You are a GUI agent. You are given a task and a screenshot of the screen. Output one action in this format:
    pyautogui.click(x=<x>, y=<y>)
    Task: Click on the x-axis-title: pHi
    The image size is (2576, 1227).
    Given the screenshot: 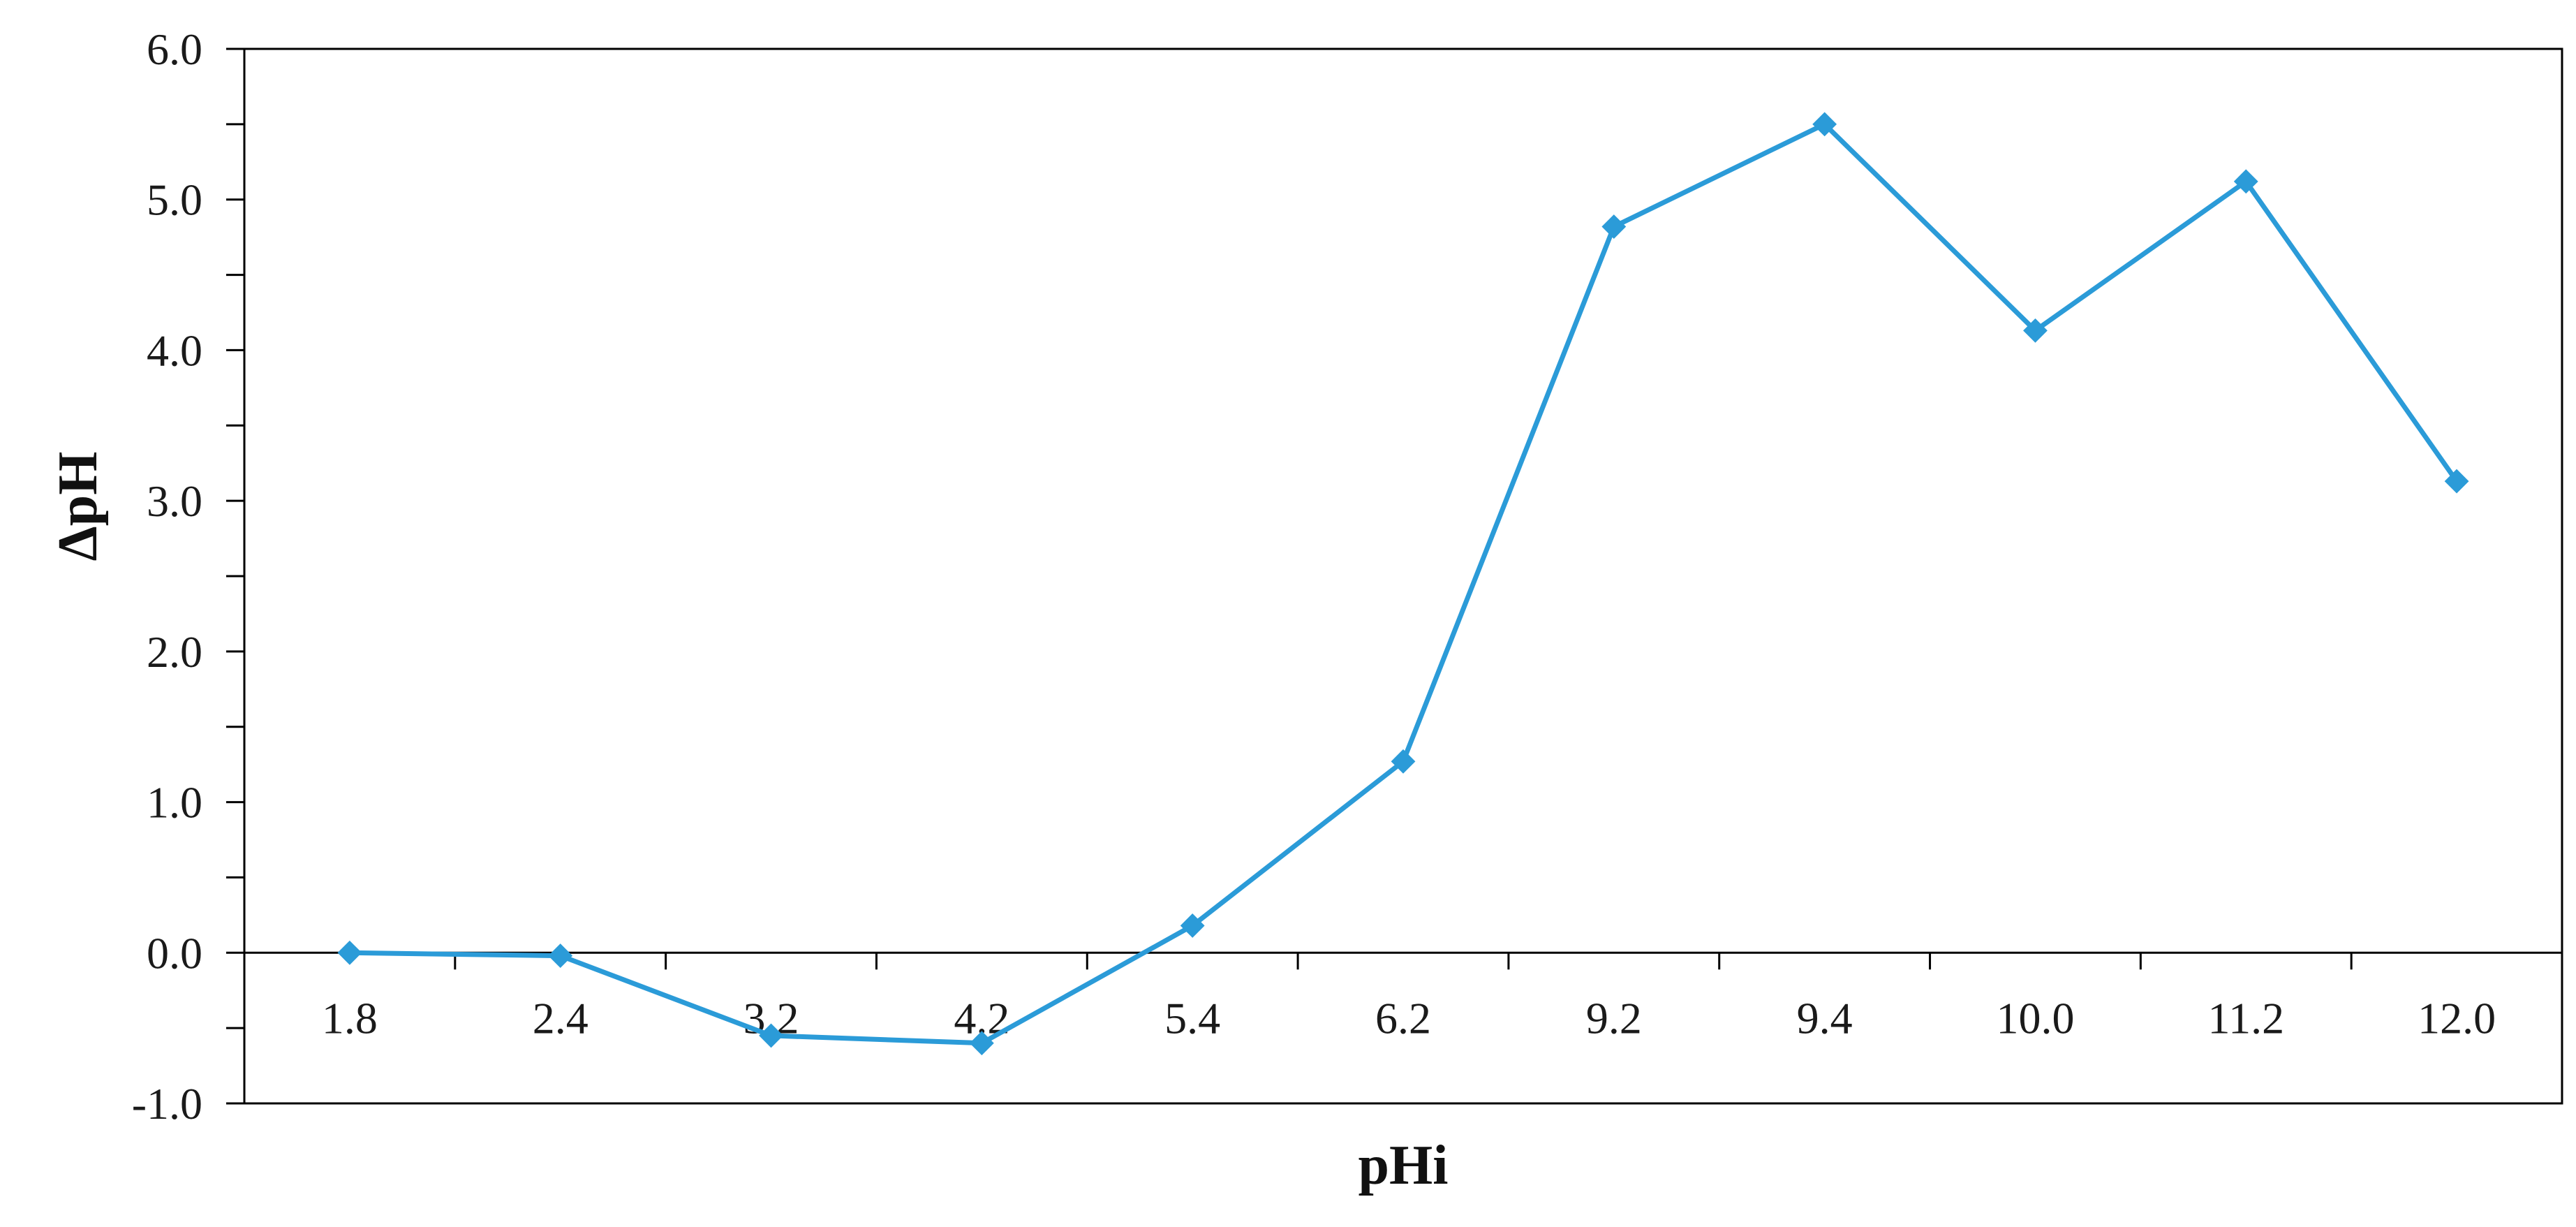 What is the action you would take?
    pyautogui.click(x=1404, y=1166)
    